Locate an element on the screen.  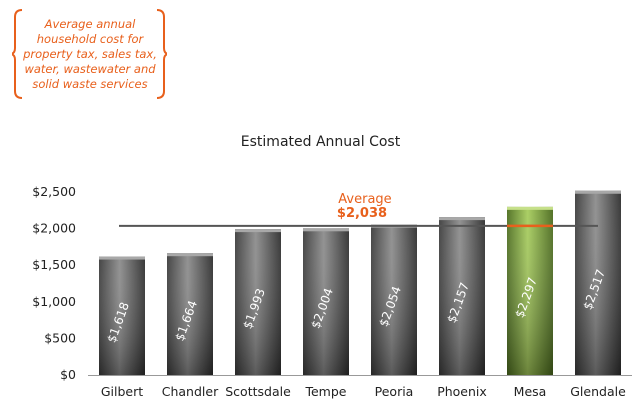
chart-title: Estimated Annual Cost is located at coordinates (320, 142).